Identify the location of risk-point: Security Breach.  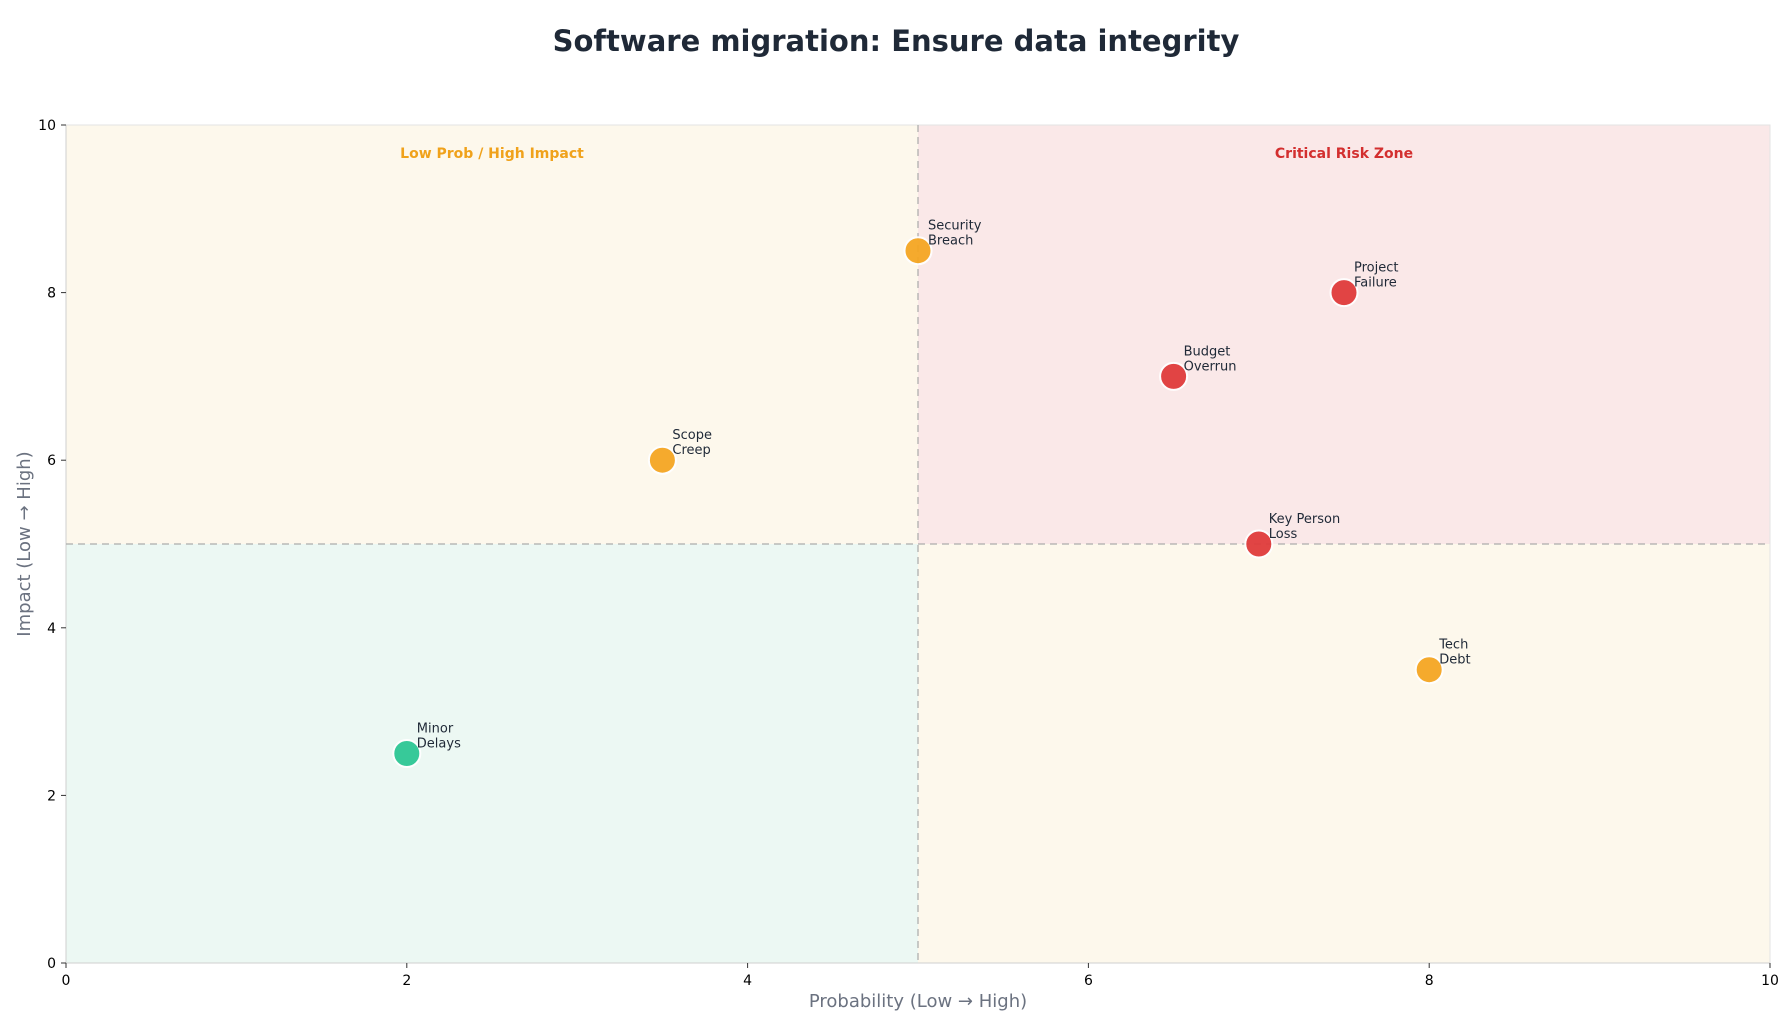
(942, 242).